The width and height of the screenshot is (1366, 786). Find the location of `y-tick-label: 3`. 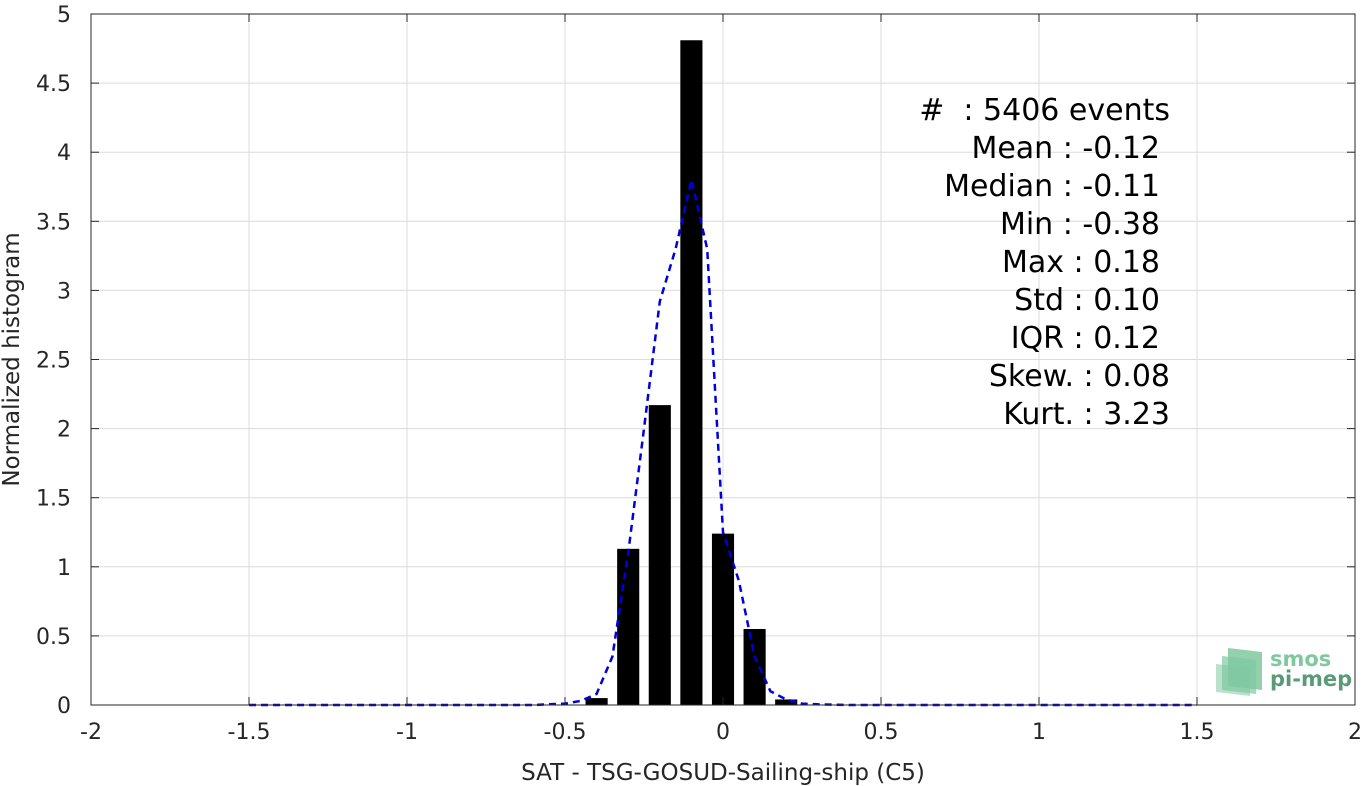

y-tick-label: 3 is located at coordinates (64, 291).